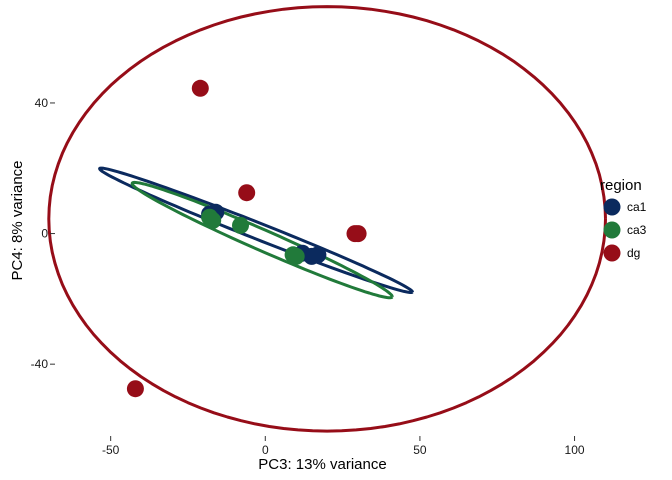  I want to click on legend-label-ca1: ca1, so click(637, 207).